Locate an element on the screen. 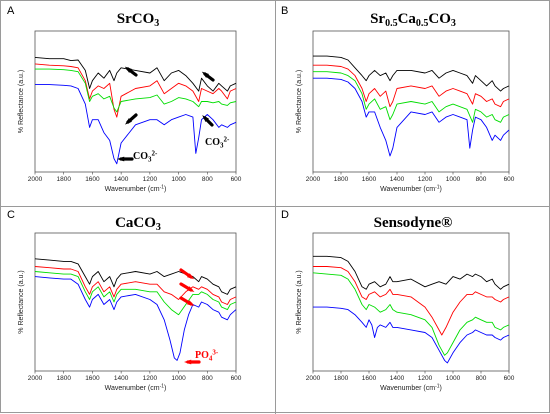  arrow-a-1-head is located at coordinates (128, 69).